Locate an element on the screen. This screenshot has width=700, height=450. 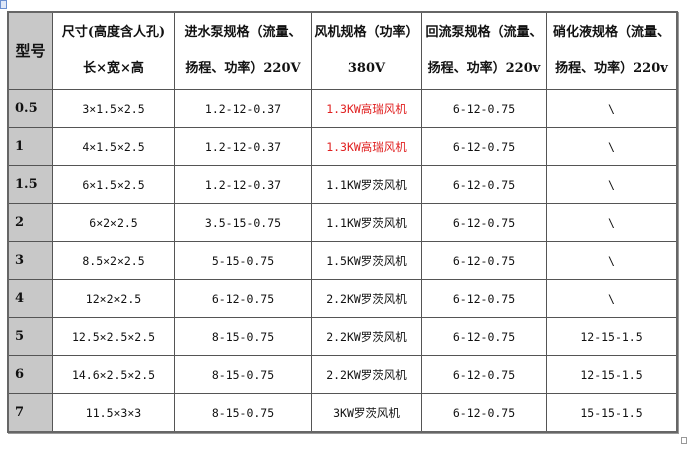
header-blower-line1: 风机规格（功率） is located at coordinates (366, 32).